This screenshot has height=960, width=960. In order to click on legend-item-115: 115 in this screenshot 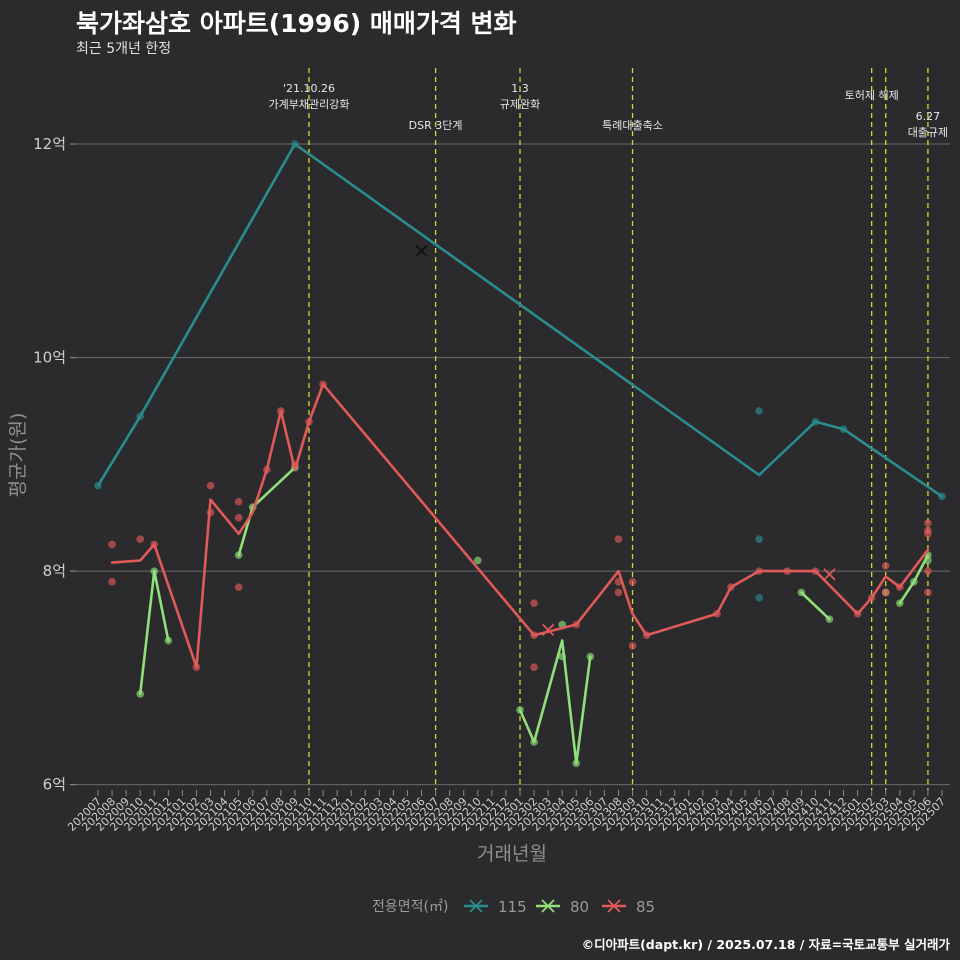, I will do `click(495, 907)`.